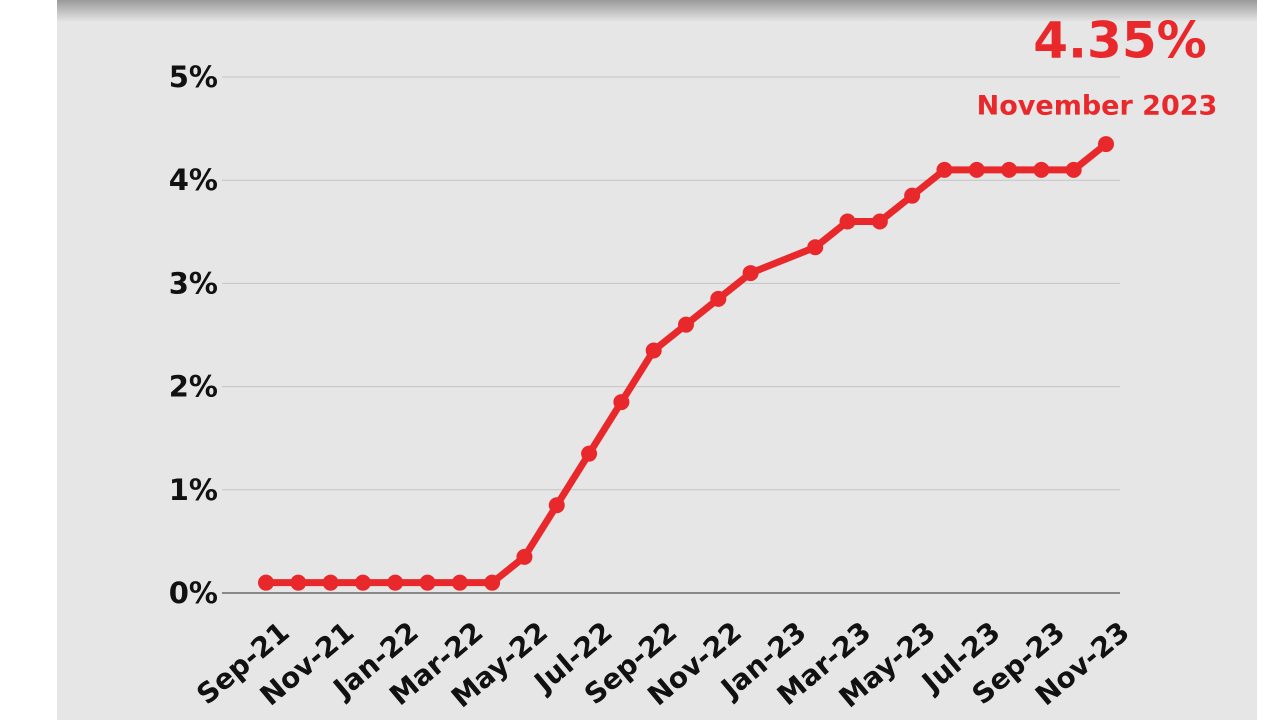 Image resolution: width=1280 pixels, height=720 pixels. What do you see at coordinates (193, 180) in the screenshot?
I see `y-tick-label: 4%` at bounding box center [193, 180].